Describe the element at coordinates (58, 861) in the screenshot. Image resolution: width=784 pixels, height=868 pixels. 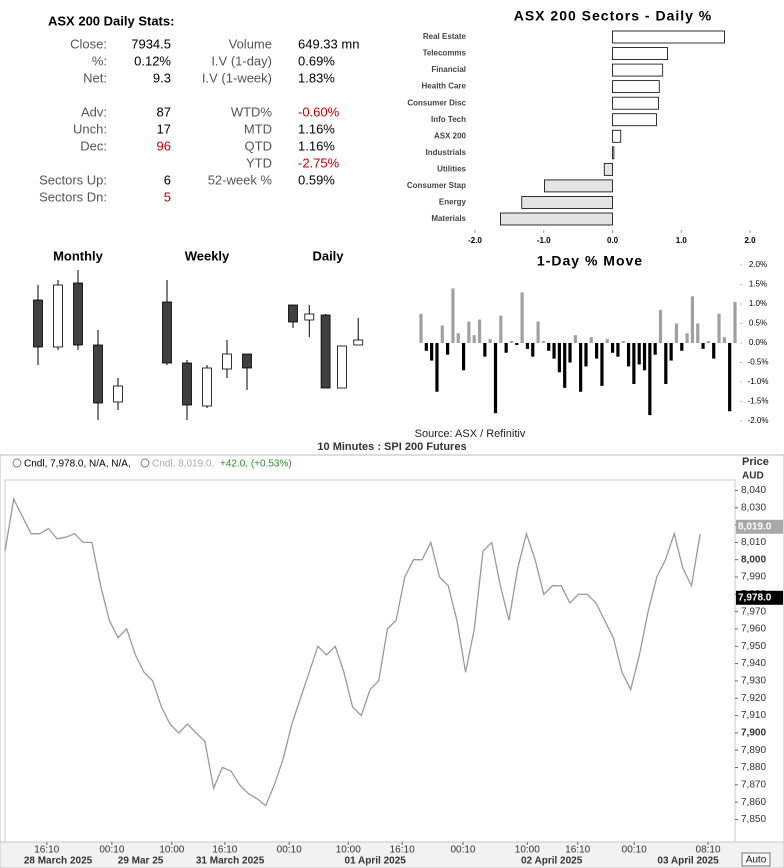
I see `date-label: 28 March 2025` at that location.